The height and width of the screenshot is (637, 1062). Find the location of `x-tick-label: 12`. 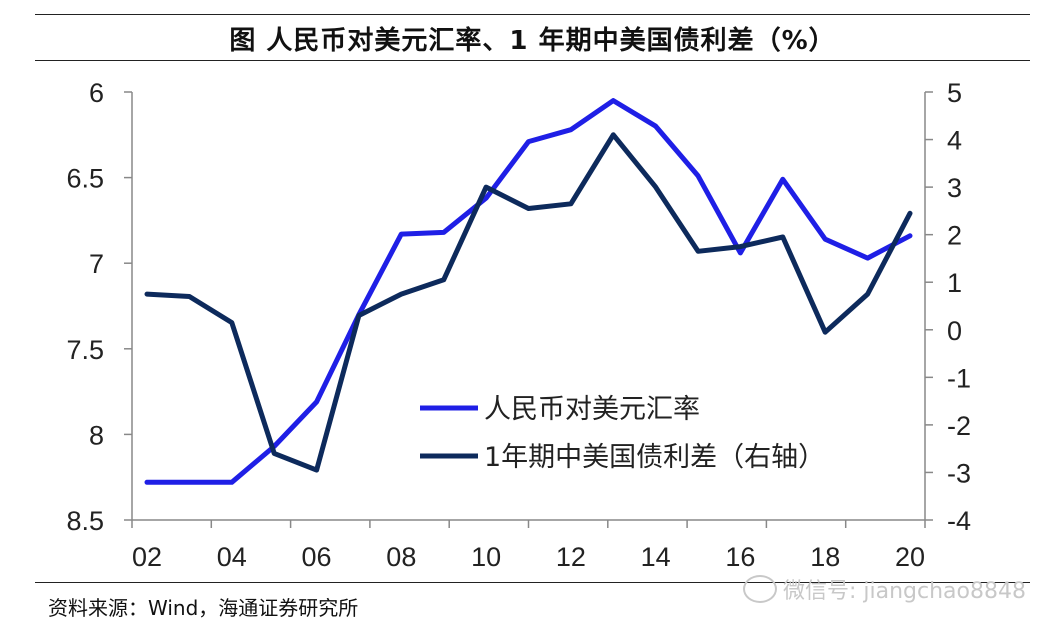

x-tick-label: 12 is located at coordinates (571, 557).